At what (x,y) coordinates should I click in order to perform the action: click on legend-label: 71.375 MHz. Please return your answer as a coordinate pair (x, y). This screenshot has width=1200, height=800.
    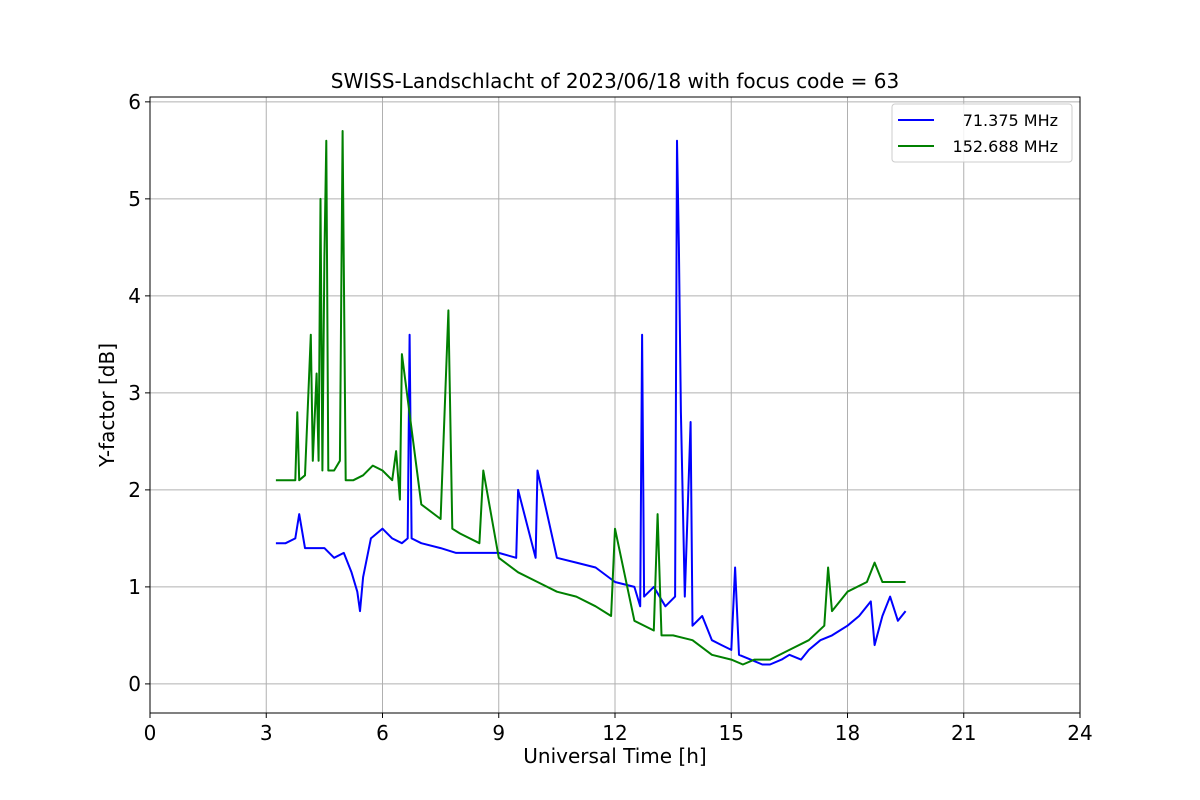
    Looking at the image, I should click on (1010, 120).